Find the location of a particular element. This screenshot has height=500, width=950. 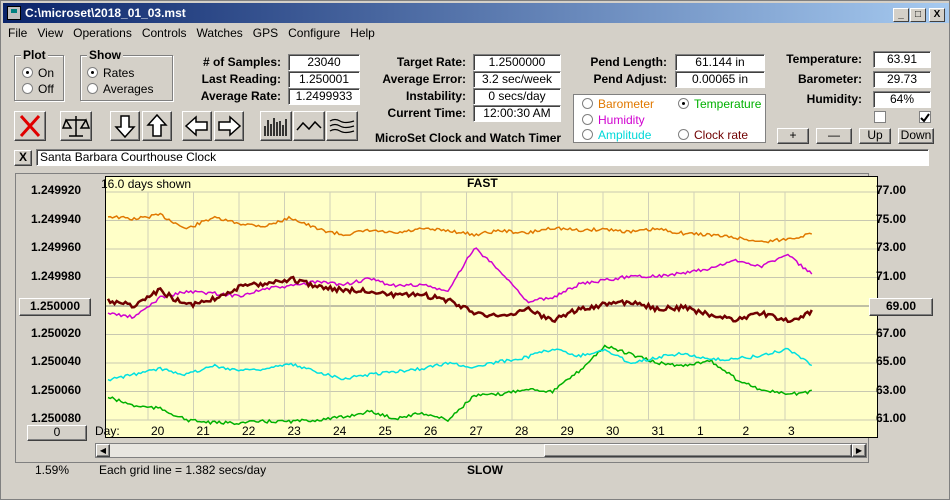

legend-amplitude-radio: Amplitude is located at coordinates (616, 135).